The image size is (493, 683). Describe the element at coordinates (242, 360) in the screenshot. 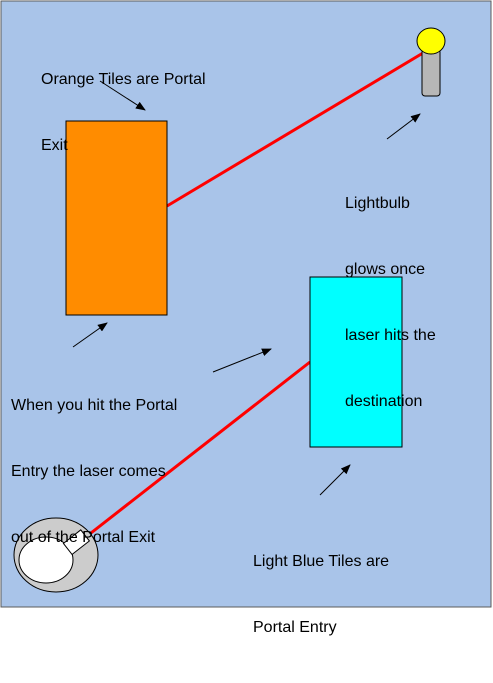

I see `arrow-to-portal-entry-side` at that location.